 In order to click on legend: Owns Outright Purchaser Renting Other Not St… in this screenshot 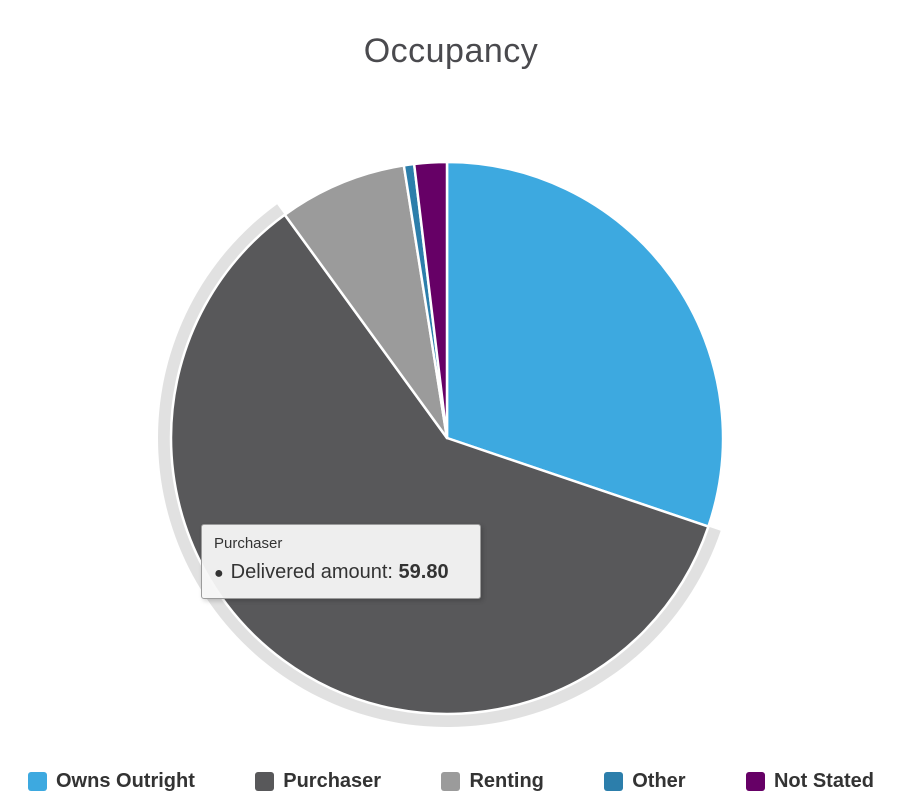, I will do `click(451, 781)`.